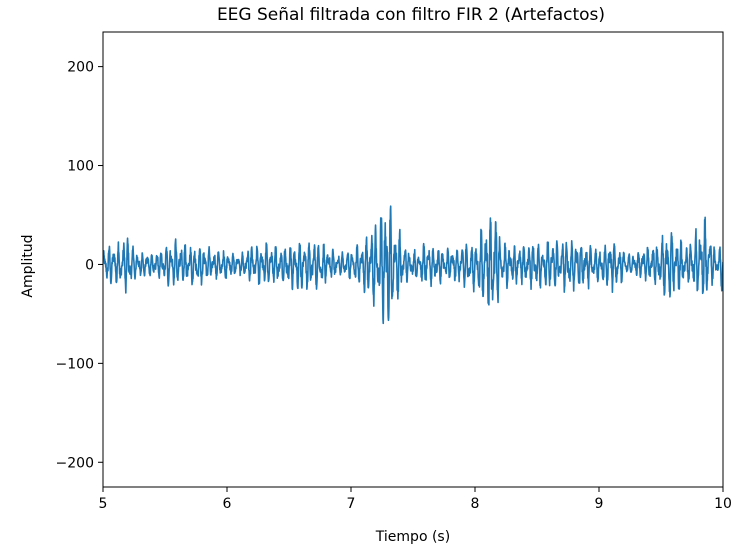 This screenshot has height=552, width=742. What do you see at coordinates (599, 504) in the screenshot?
I see `x-tick-label: 9` at bounding box center [599, 504].